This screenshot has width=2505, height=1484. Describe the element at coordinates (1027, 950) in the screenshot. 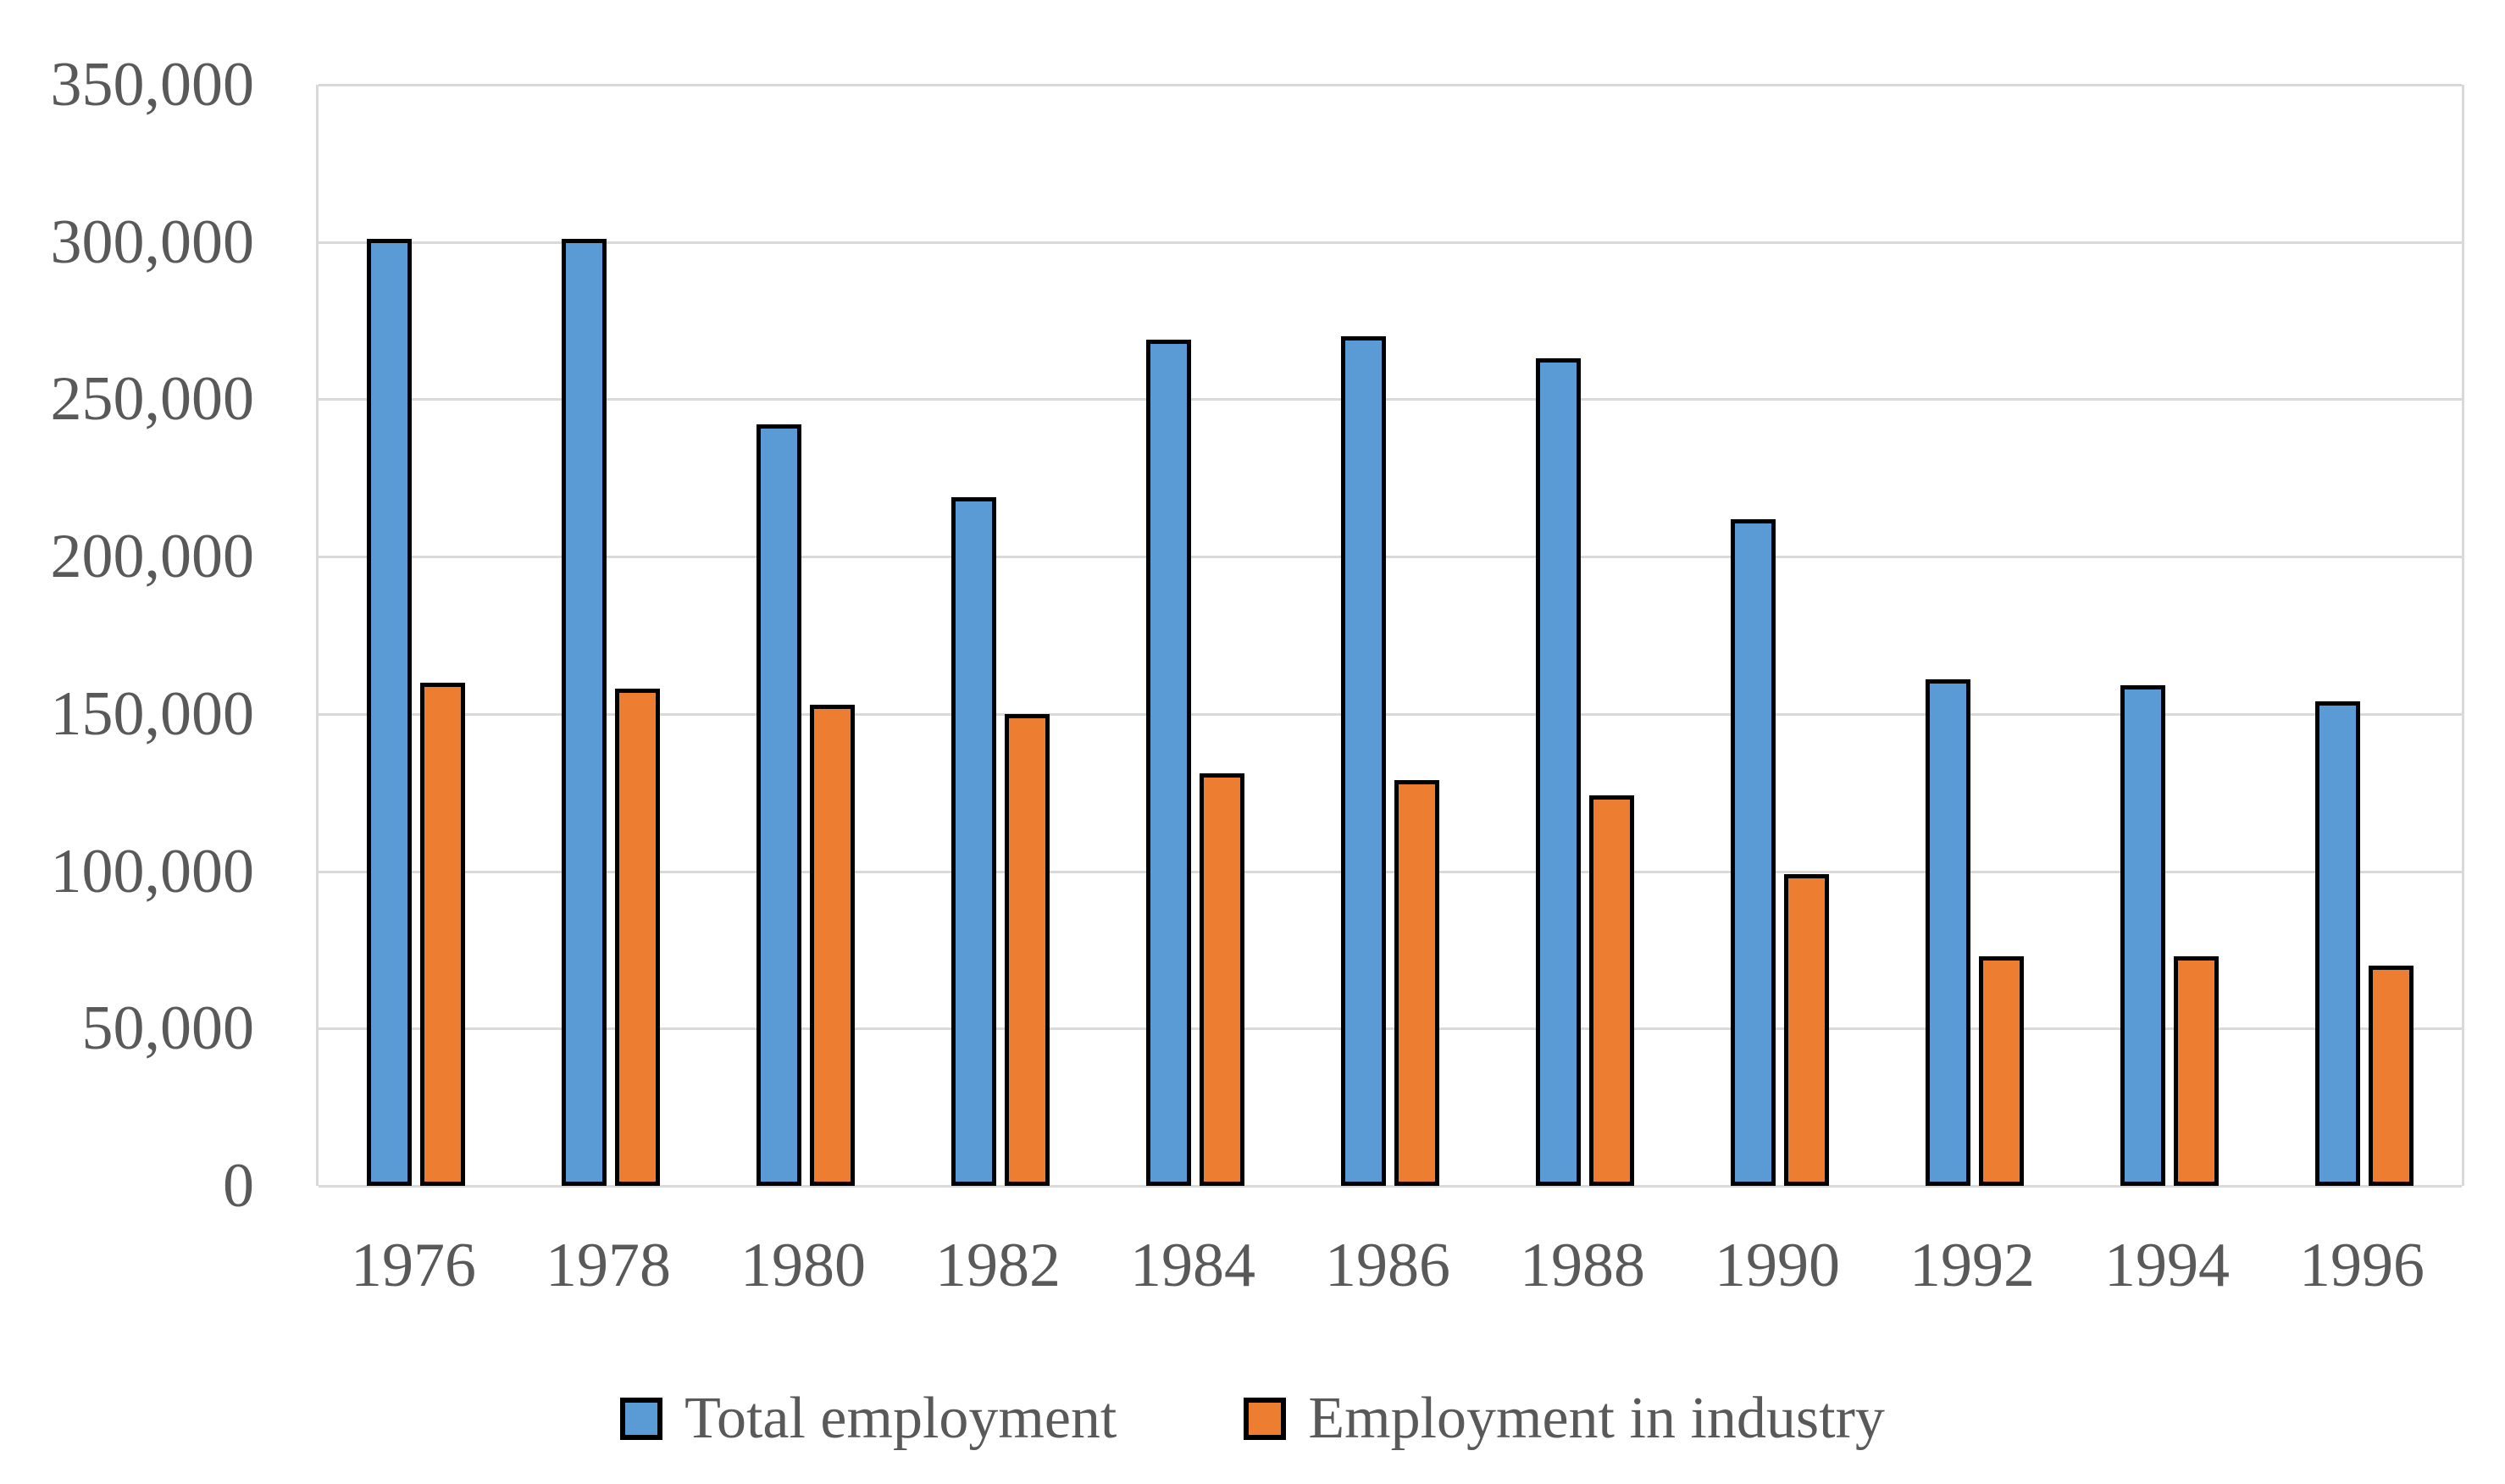

I see `bar-employment-in-industry-1982` at that location.